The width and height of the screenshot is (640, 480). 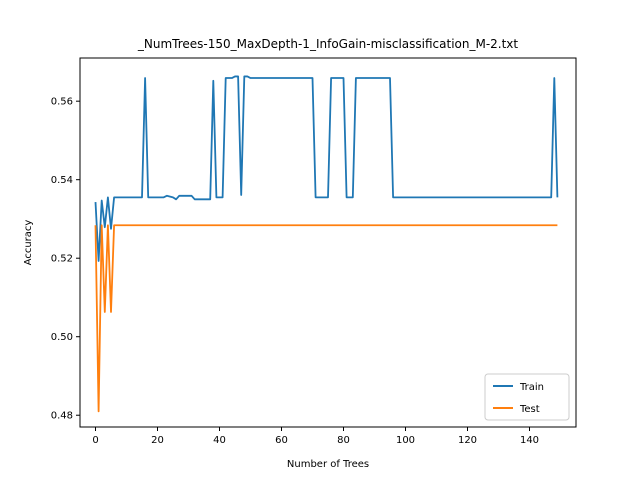 What do you see at coordinates (157, 440) in the screenshot?
I see `x-tick-label: 20` at bounding box center [157, 440].